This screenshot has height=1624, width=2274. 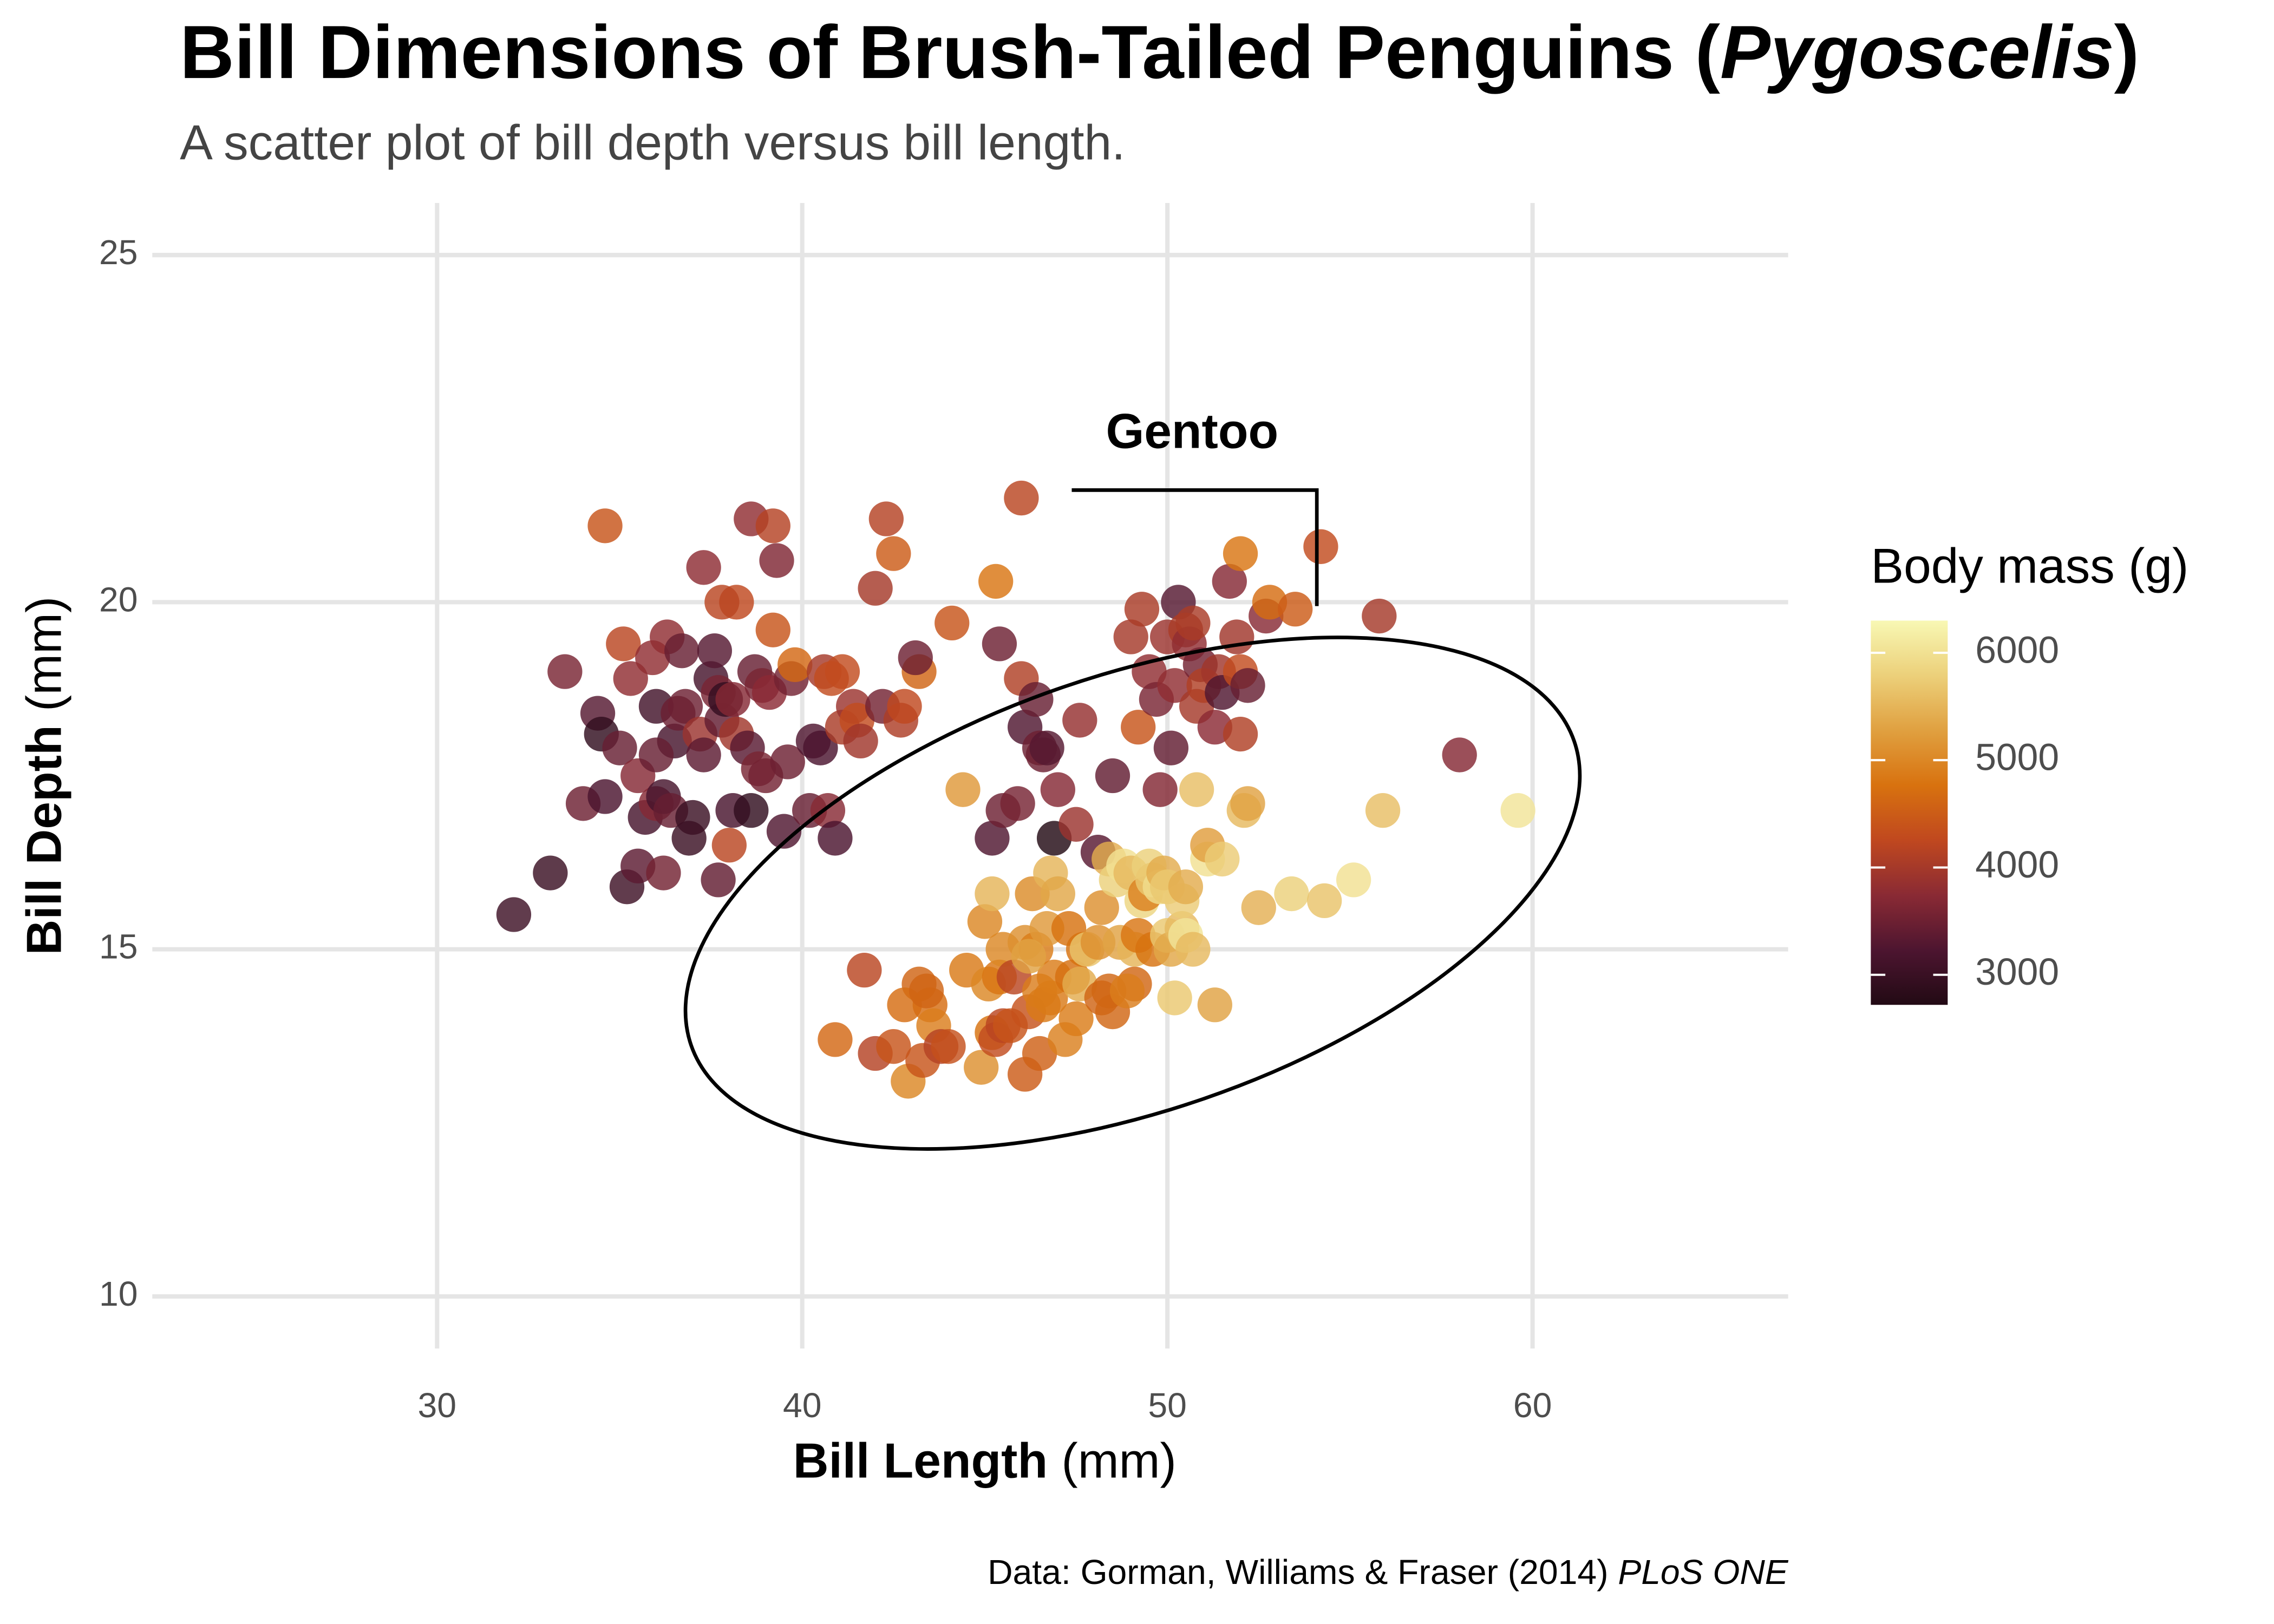 What do you see at coordinates (921, 1460) in the screenshot?
I see `axis-title-part: Bill Length` at bounding box center [921, 1460].